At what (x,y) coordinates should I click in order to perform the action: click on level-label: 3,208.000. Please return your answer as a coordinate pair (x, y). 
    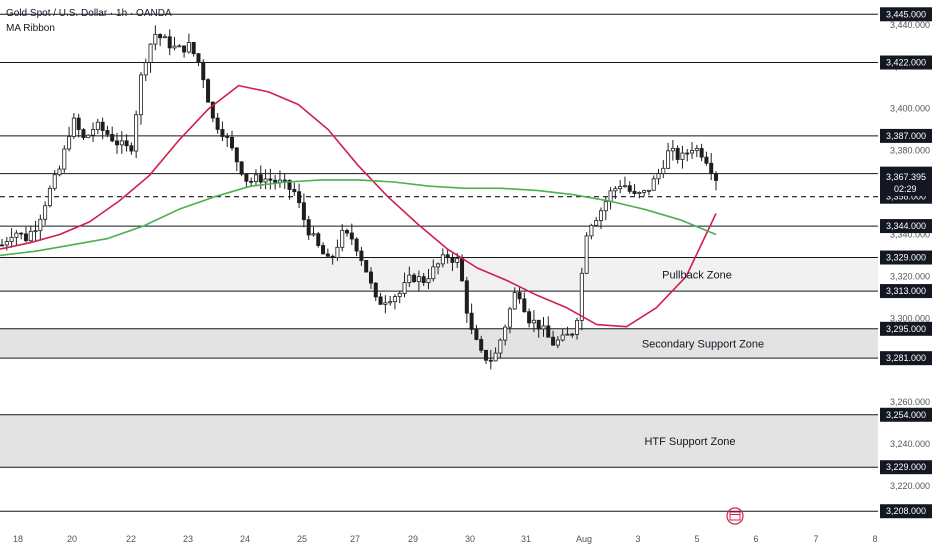
    Looking at the image, I should click on (906, 511).